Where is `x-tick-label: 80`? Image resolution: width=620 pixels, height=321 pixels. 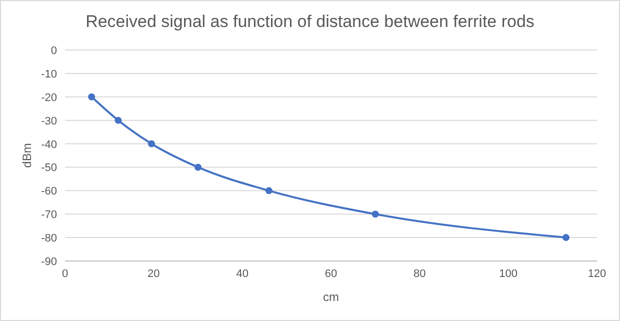 x-tick-label: 80 is located at coordinates (420, 274).